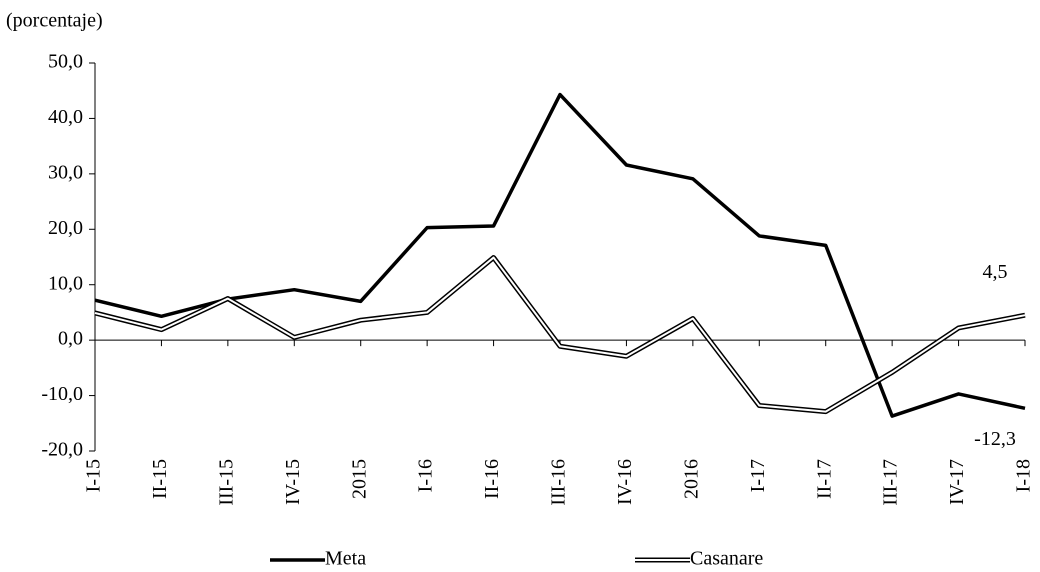 The image size is (1040, 572). I want to click on legend-label: Casanare, so click(726, 559).